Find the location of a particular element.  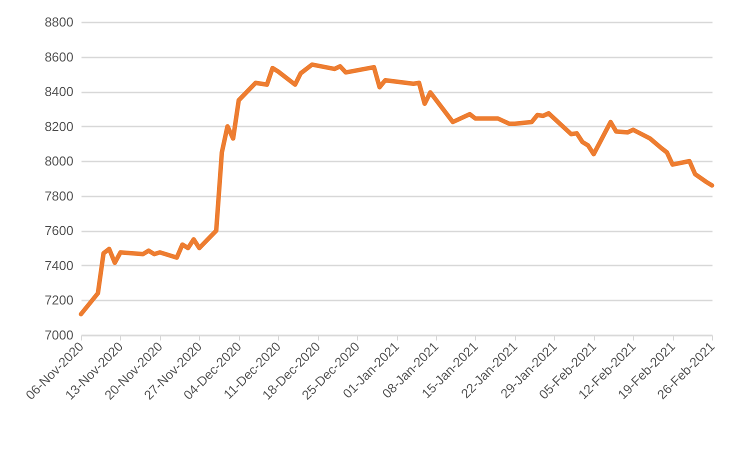

y-tick-label: 7800 is located at coordinates (59, 196).